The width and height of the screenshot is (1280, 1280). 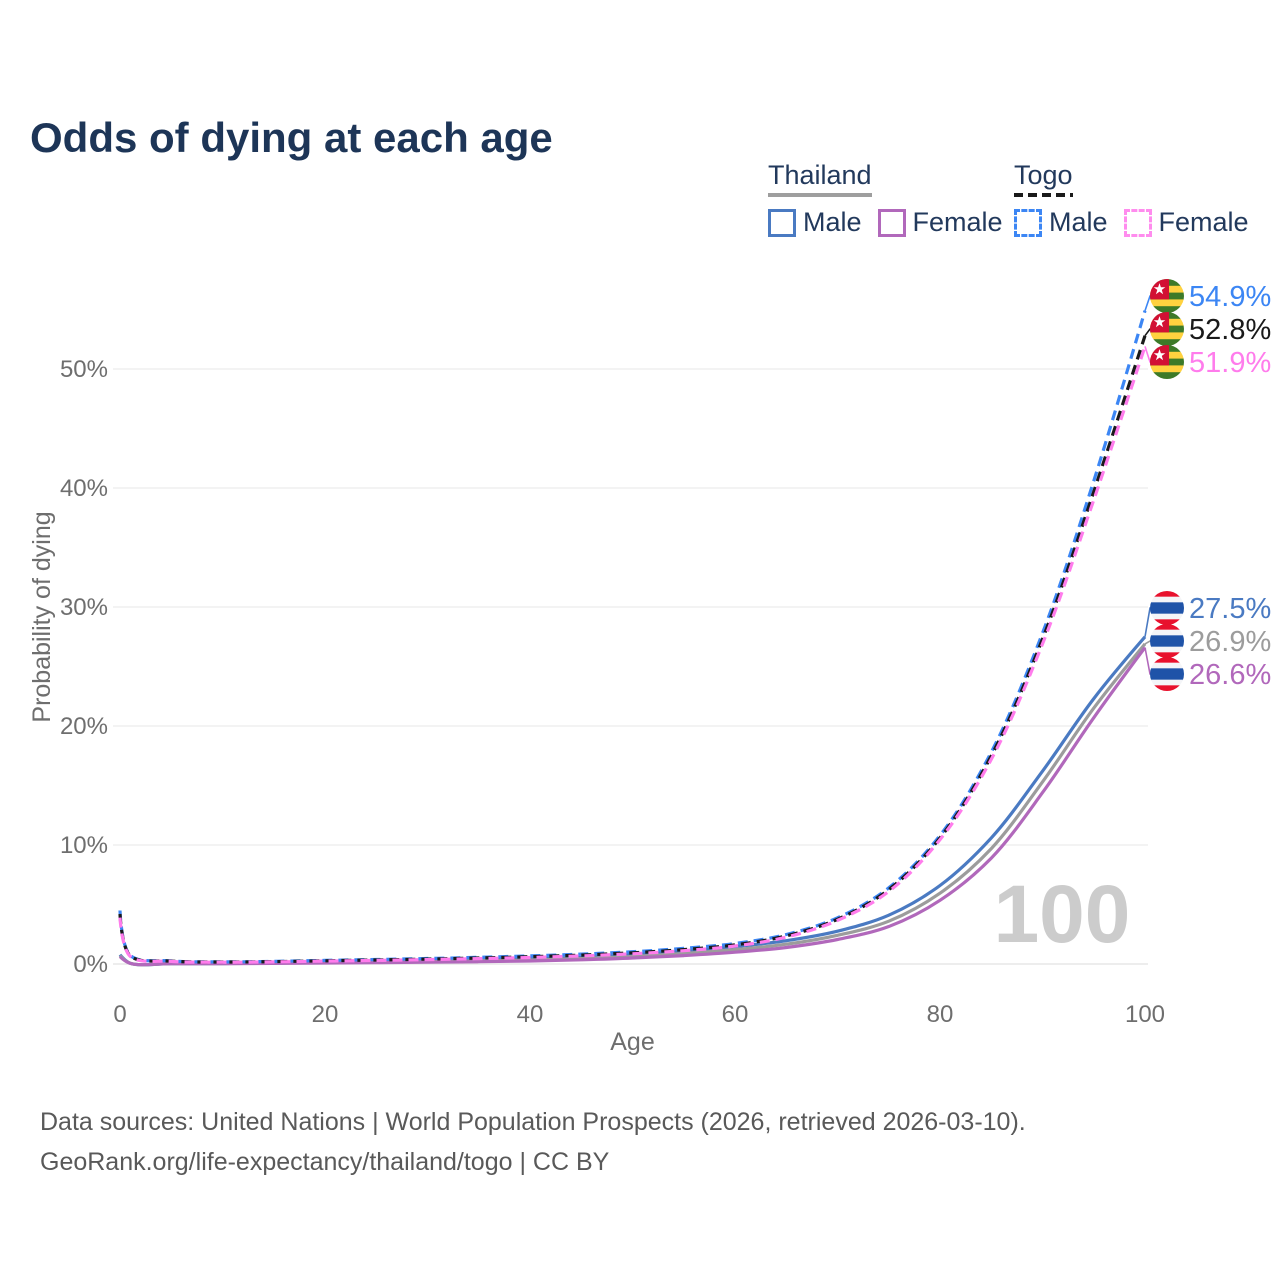 I want to click on x-tick-label: 100, so click(x=1145, y=1014).